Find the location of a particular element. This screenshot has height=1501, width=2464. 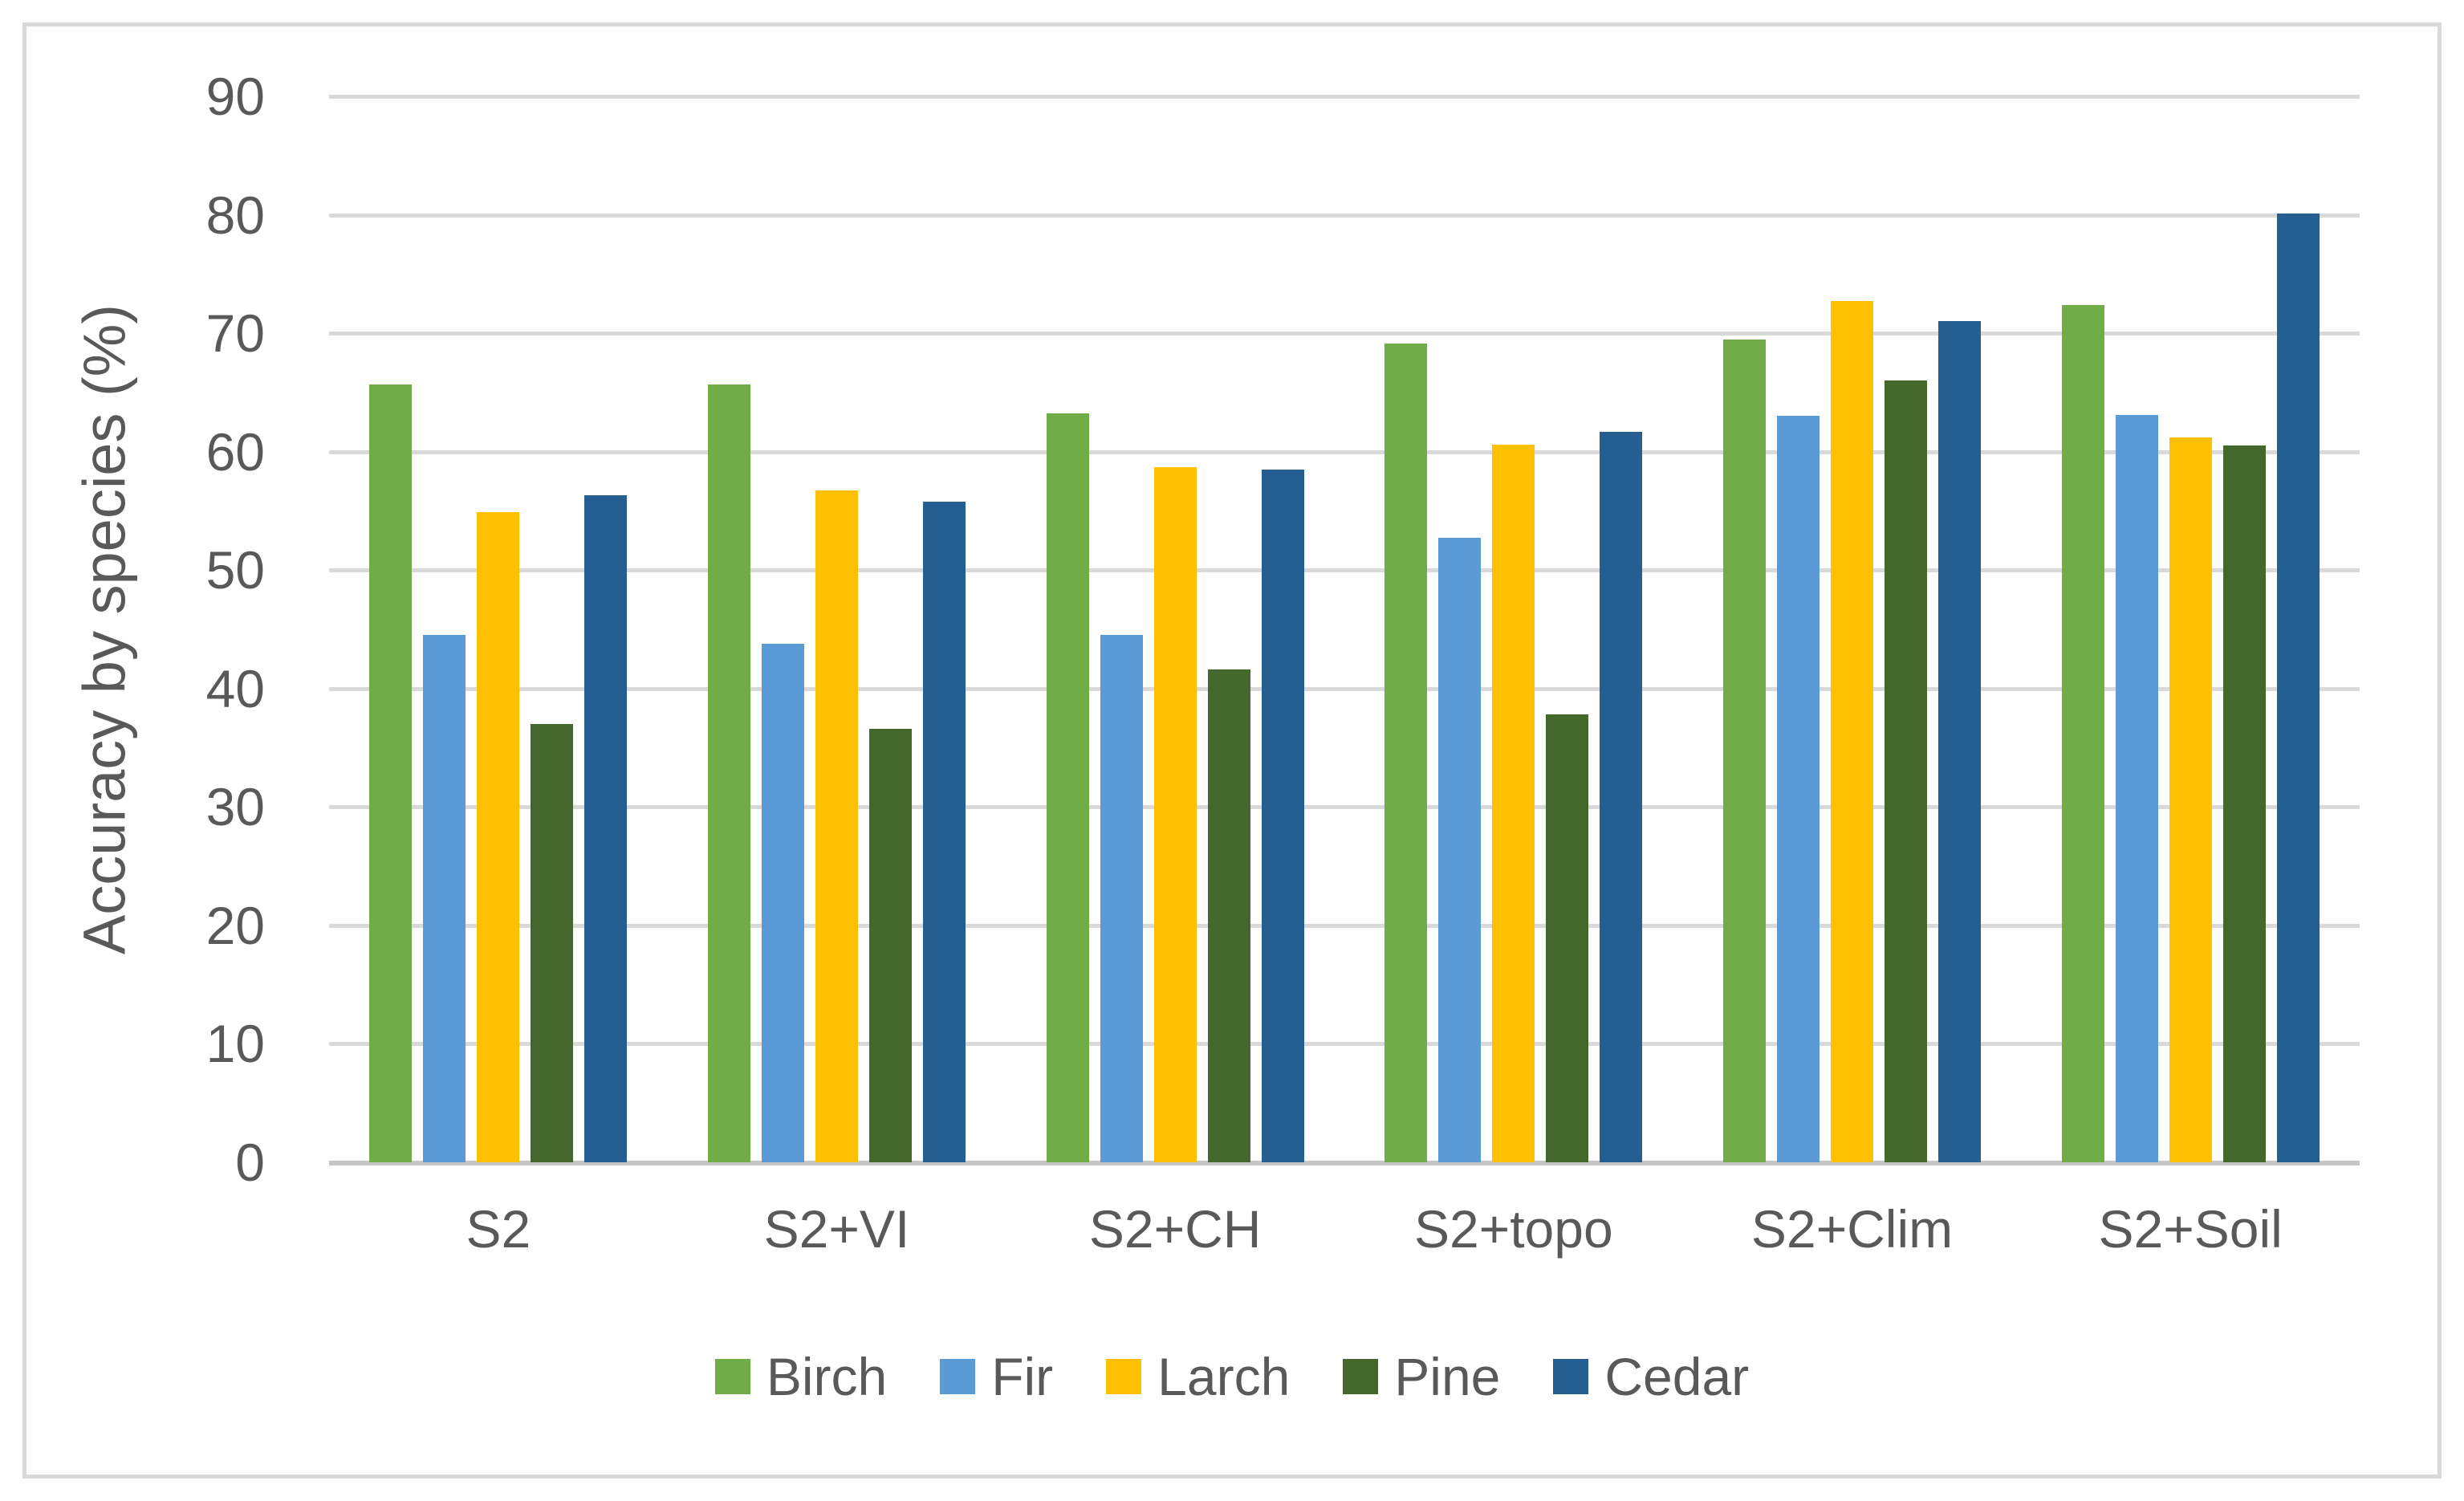

bar-fir-s2+soil is located at coordinates (2136, 788).